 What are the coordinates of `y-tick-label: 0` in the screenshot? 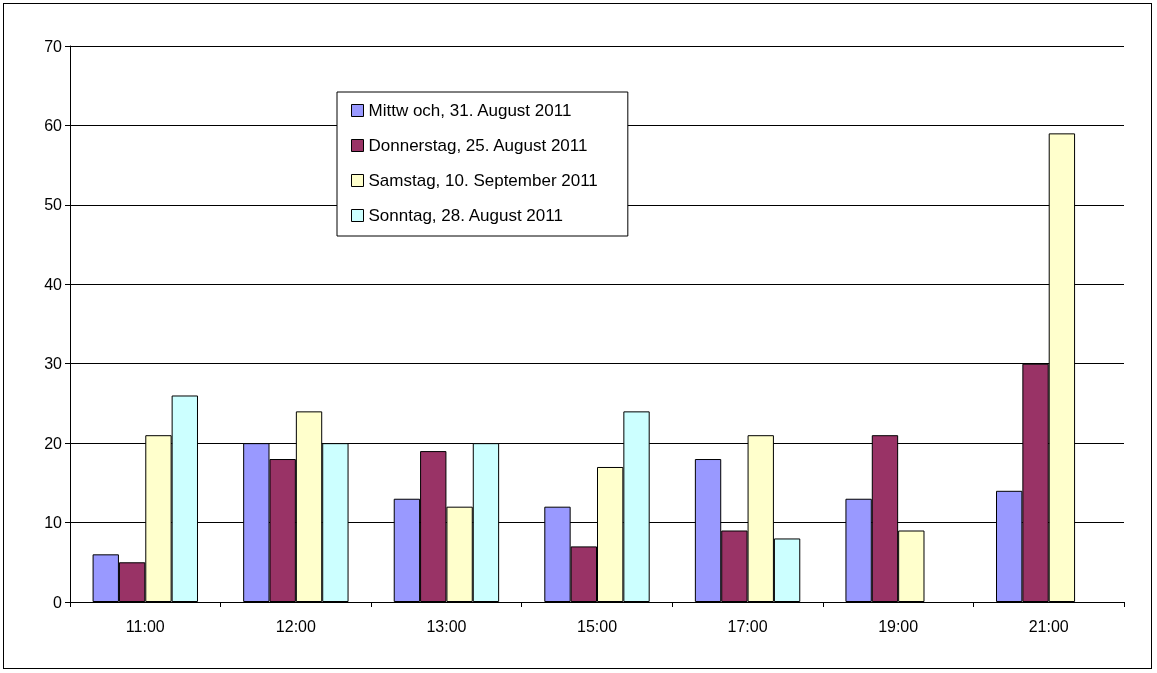 It's located at (58, 602).